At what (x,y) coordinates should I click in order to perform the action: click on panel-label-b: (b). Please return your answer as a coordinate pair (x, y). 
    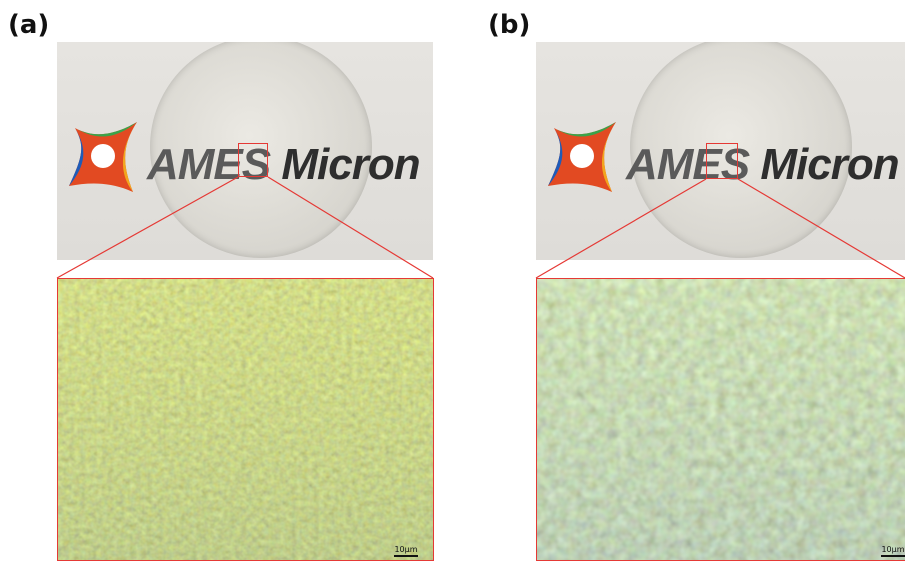
    Looking at the image, I should click on (509, 25).